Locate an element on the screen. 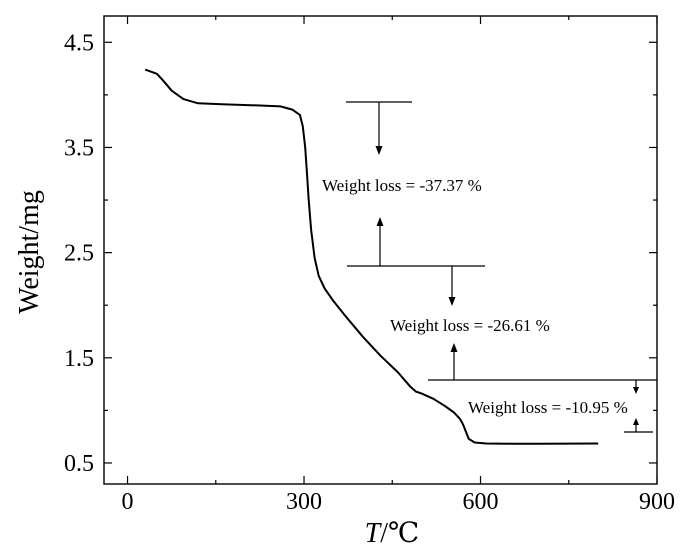  y-tick-label: 0.5 is located at coordinates (79, 464).